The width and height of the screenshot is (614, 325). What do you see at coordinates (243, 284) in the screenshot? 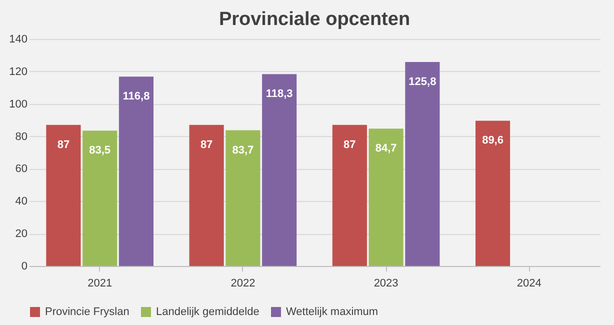
I see `x-tick-label: 2022` at bounding box center [243, 284].